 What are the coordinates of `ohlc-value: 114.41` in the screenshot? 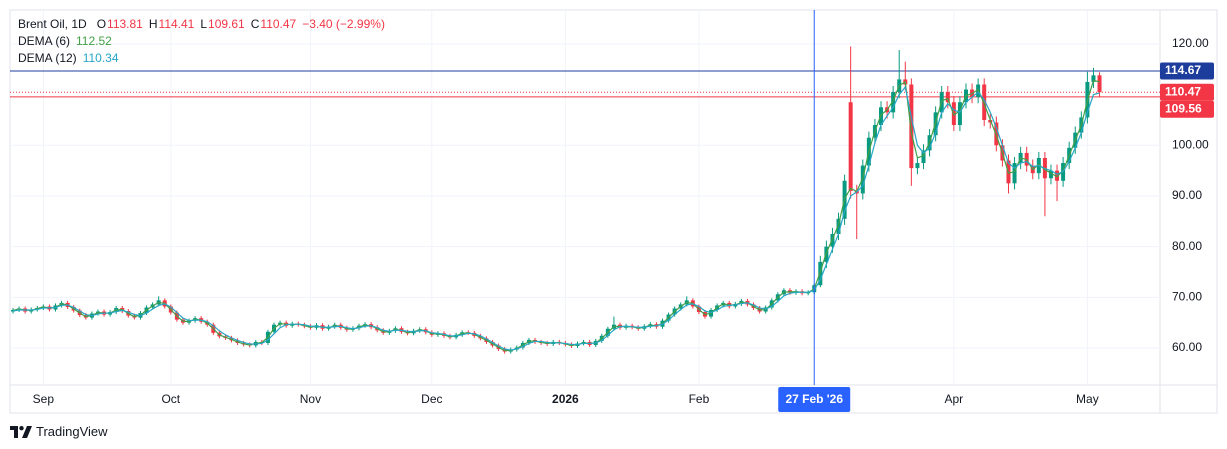 It's located at (176, 24).